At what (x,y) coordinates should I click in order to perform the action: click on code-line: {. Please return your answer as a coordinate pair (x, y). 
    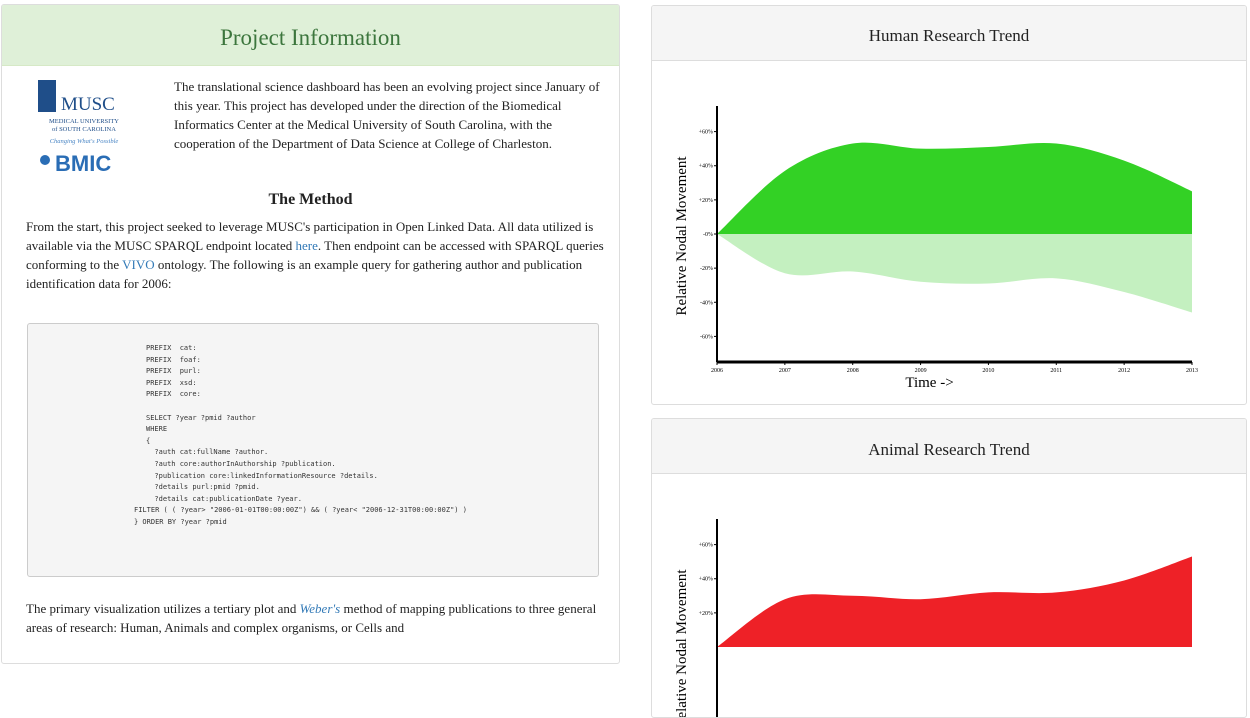
    Looking at the image, I should click on (148, 440).